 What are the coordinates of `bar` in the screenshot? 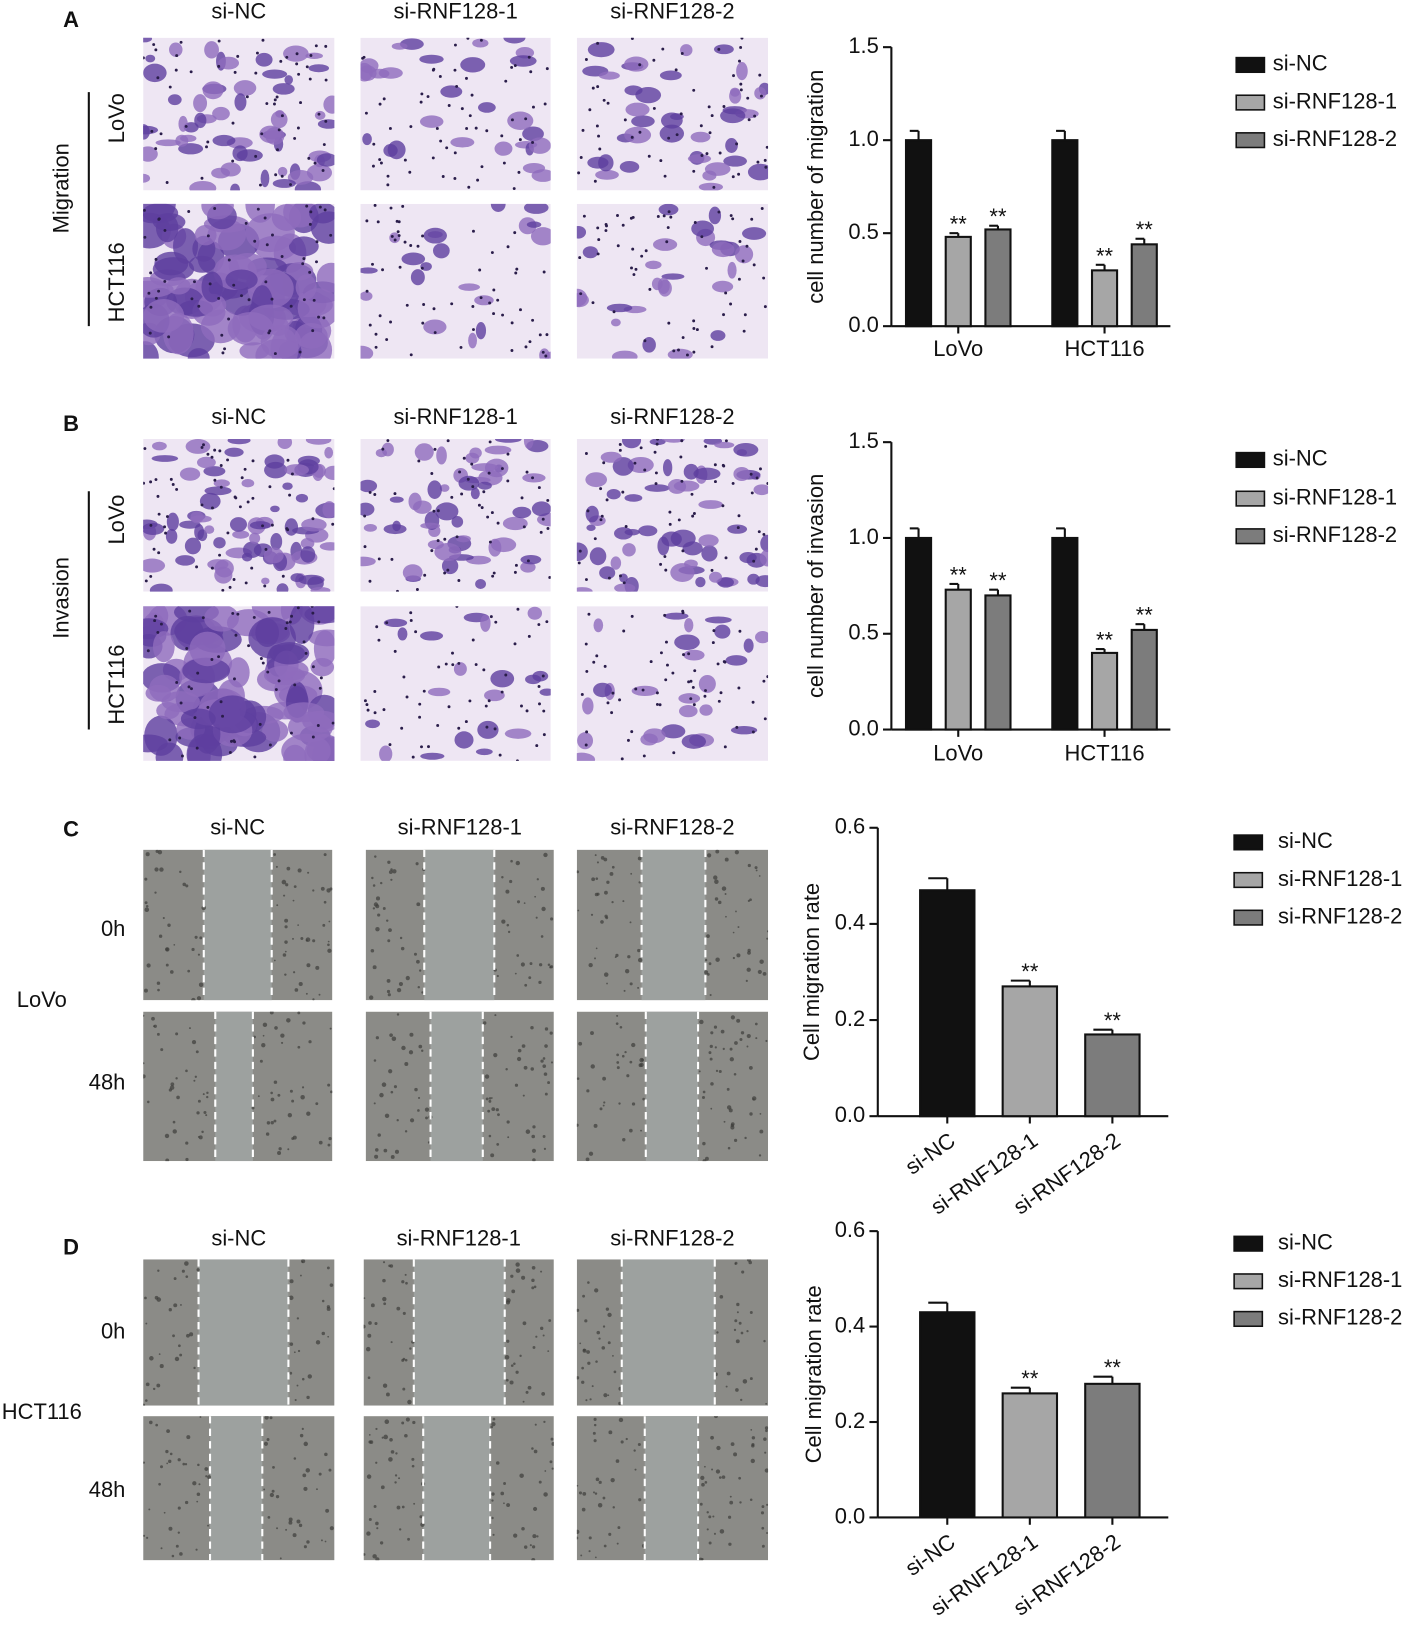 It's located at (1144, 679).